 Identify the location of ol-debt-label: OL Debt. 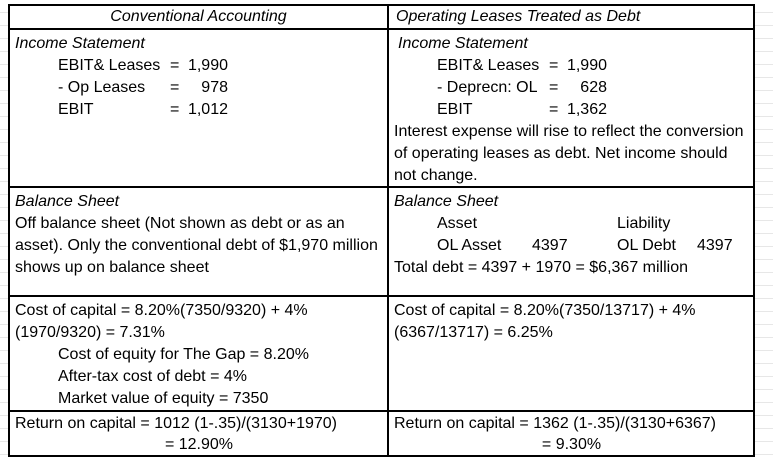
(646, 245).